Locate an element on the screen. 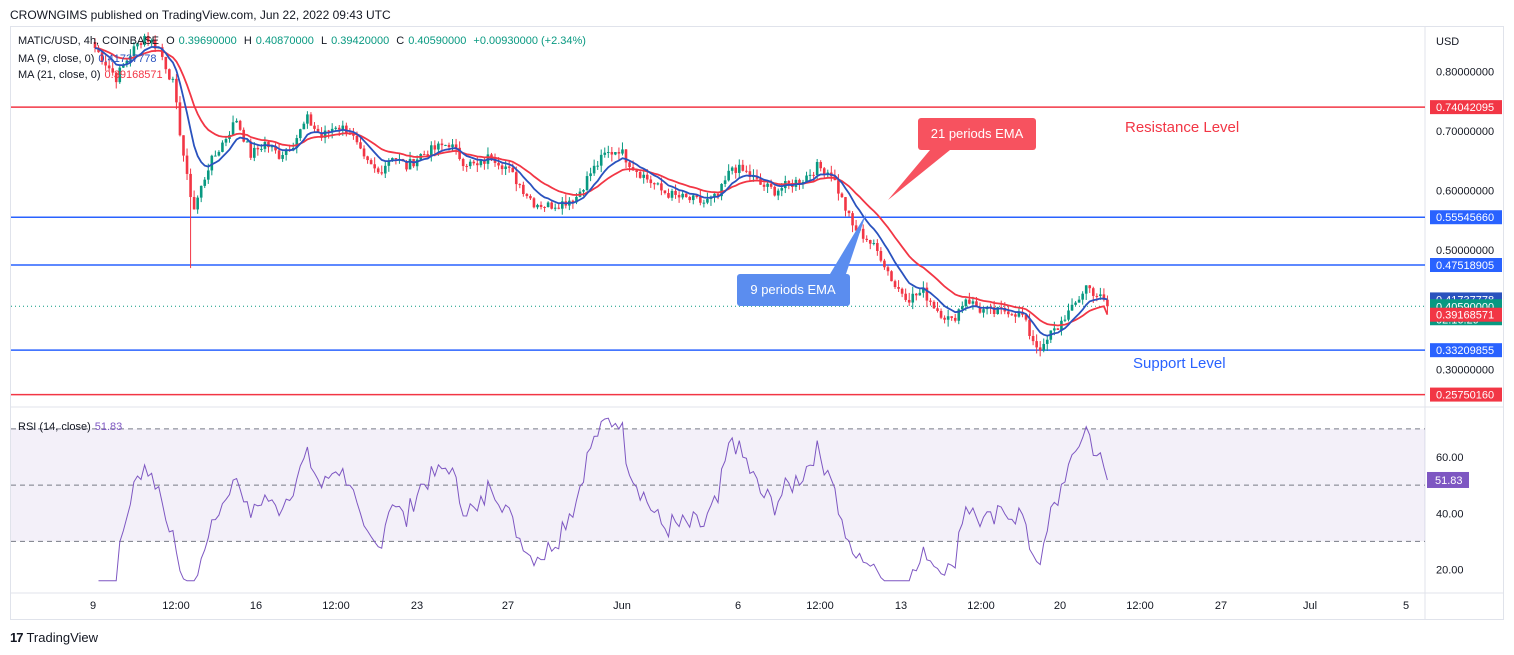 The image size is (1514, 655). level-badge-label: 0.33209855 is located at coordinates (1465, 351).